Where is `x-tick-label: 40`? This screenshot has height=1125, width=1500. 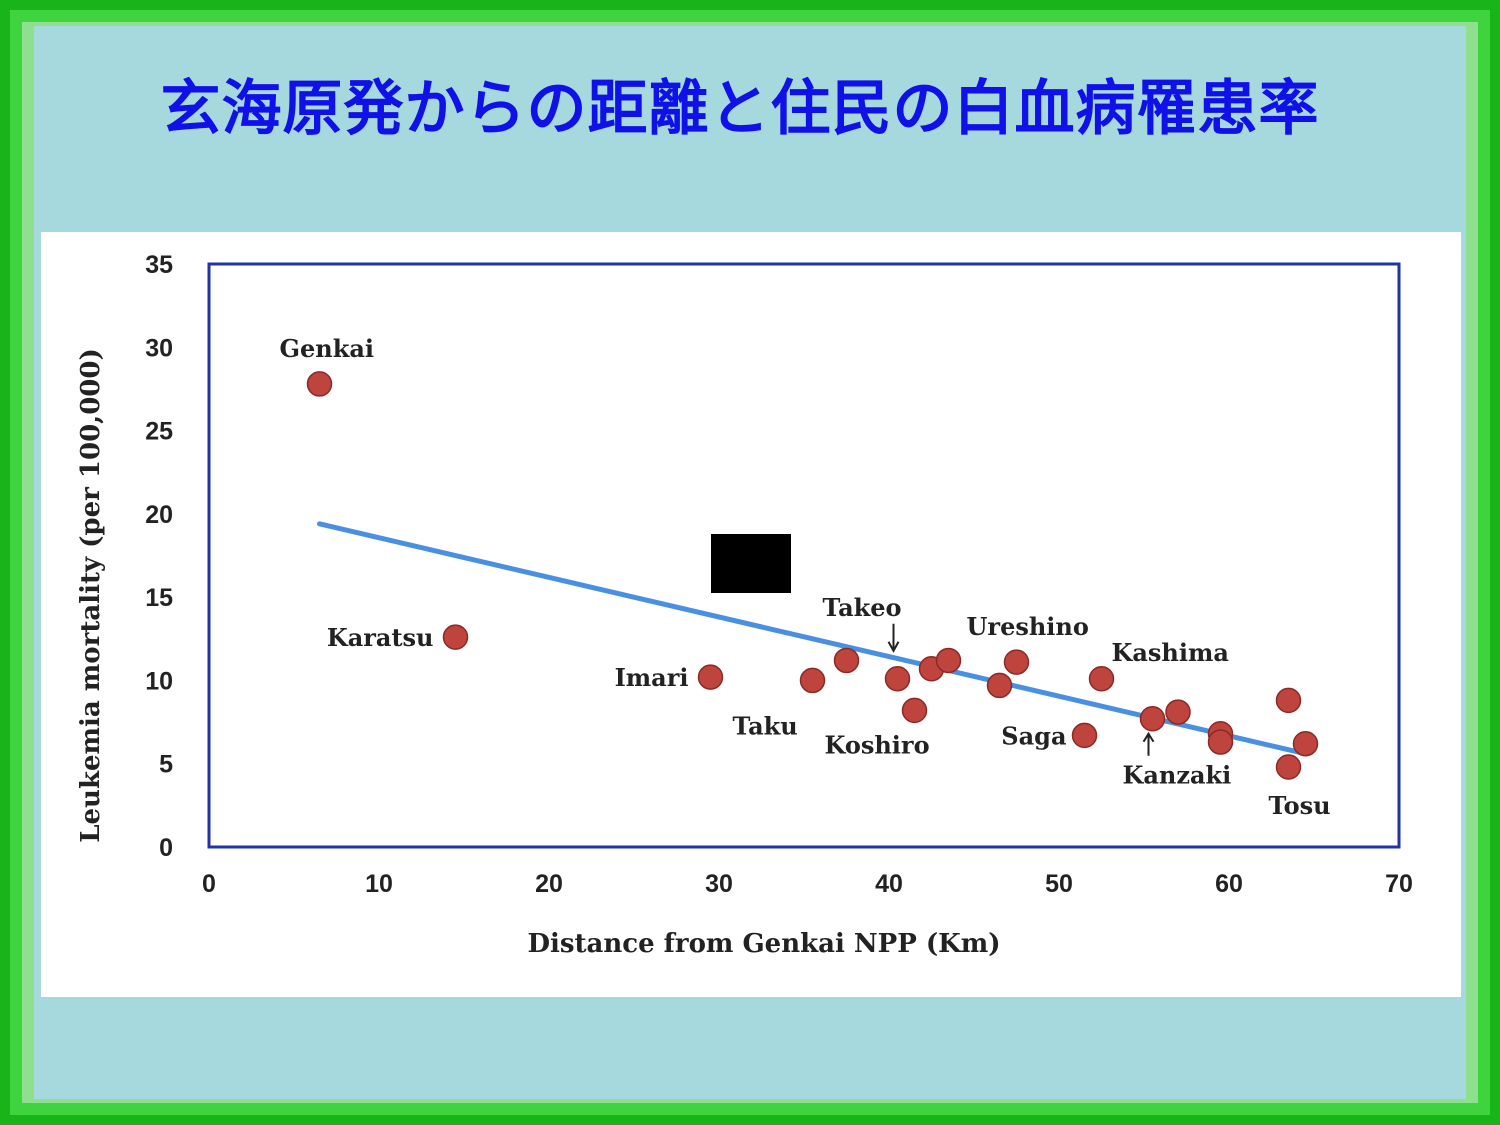
x-tick-label: 40 is located at coordinates (889, 884).